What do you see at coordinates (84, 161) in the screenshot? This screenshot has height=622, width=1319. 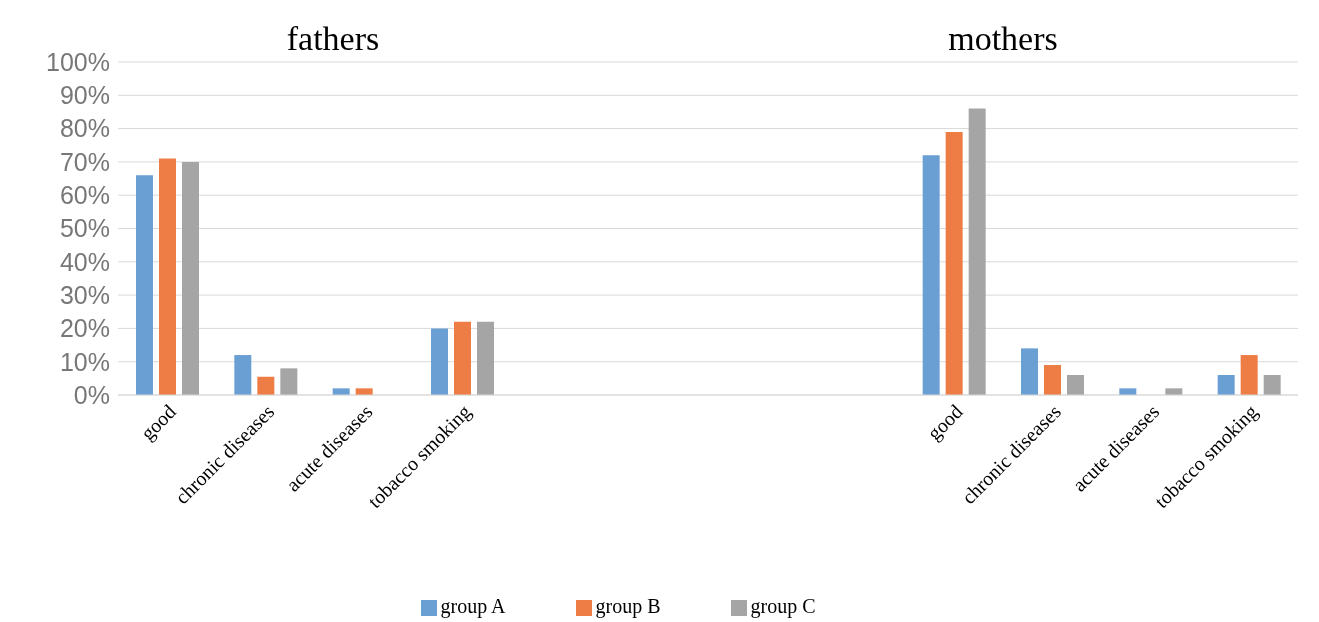 I see `y-tick-label: 70%` at bounding box center [84, 161].